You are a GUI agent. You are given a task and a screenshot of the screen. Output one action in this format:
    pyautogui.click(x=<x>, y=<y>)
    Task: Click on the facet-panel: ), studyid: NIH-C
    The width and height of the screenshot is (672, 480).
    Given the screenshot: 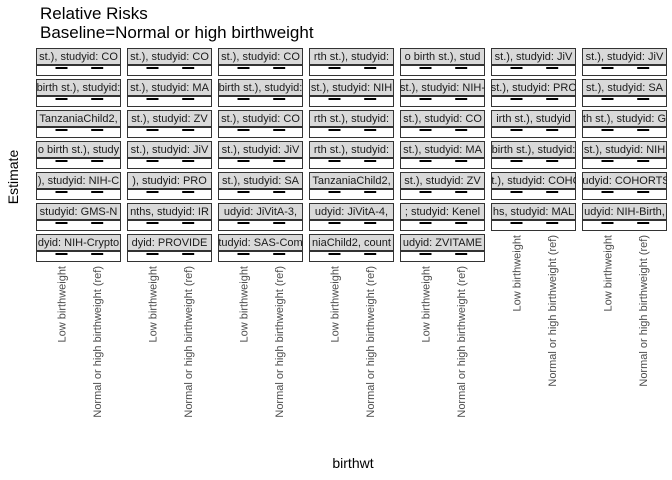 What is the action you would take?
    pyautogui.click(x=78, y=186)
    